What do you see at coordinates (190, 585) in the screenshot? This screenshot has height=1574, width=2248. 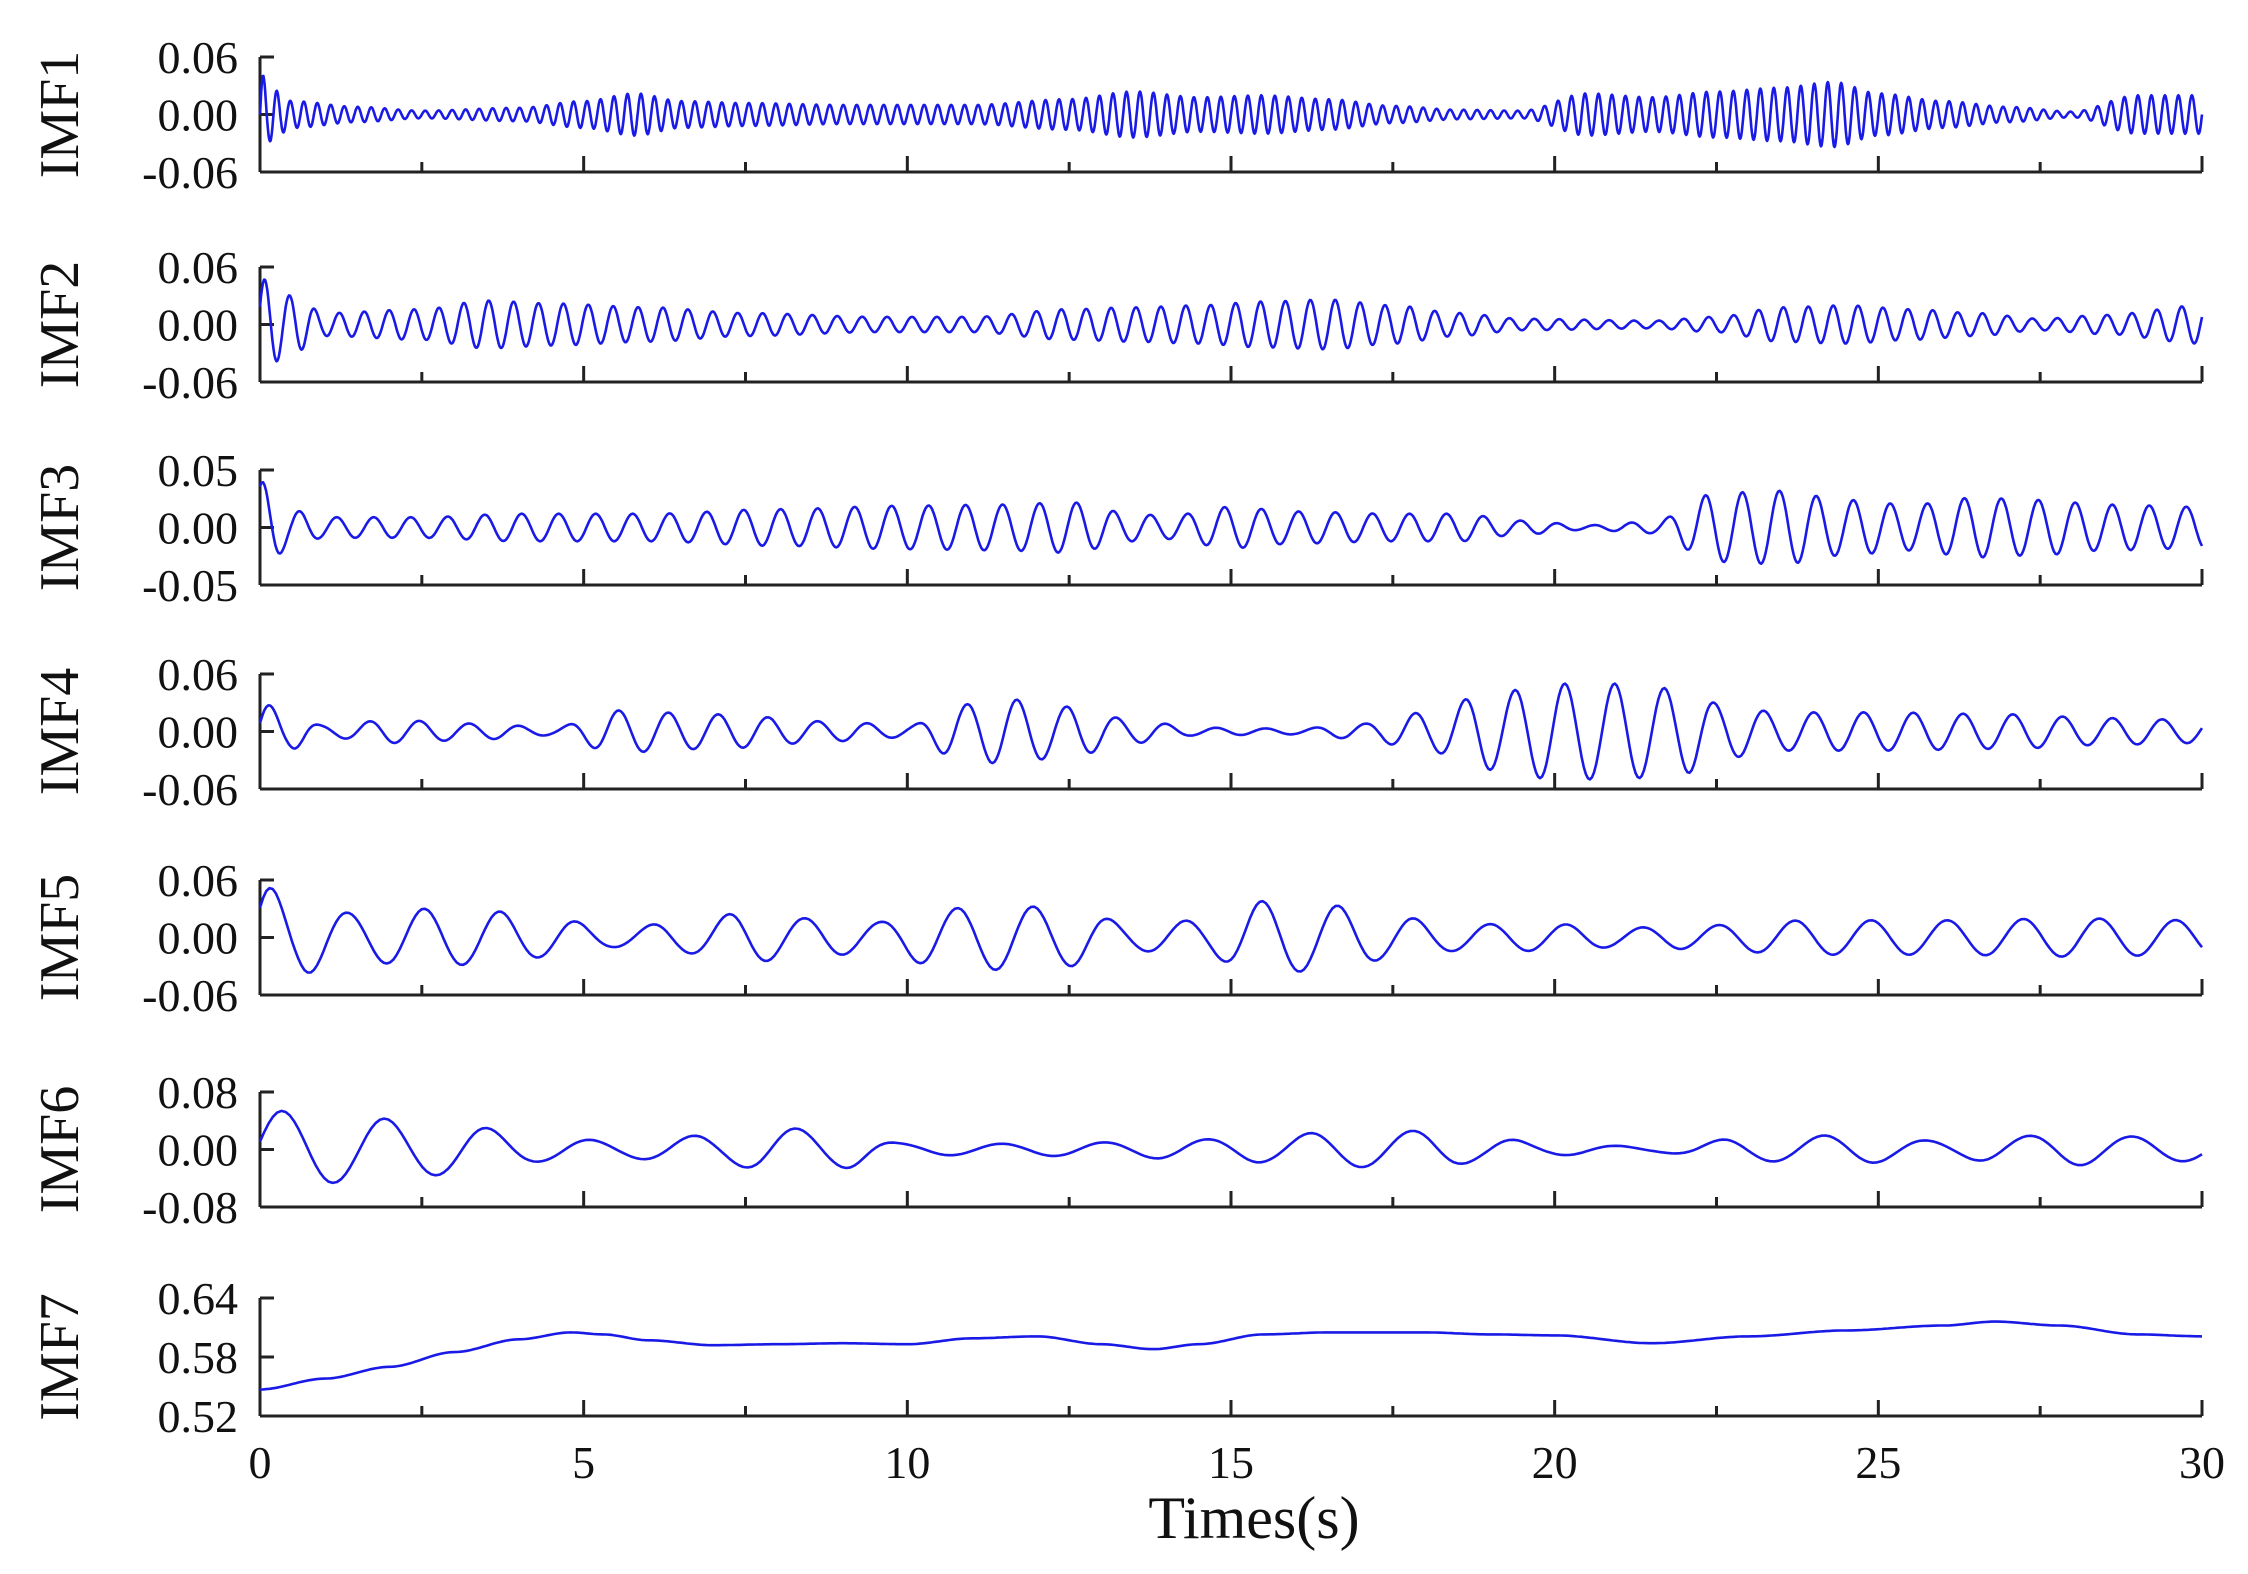 I see `y-tick-label: -0.05` at bounding box center [190, 585].